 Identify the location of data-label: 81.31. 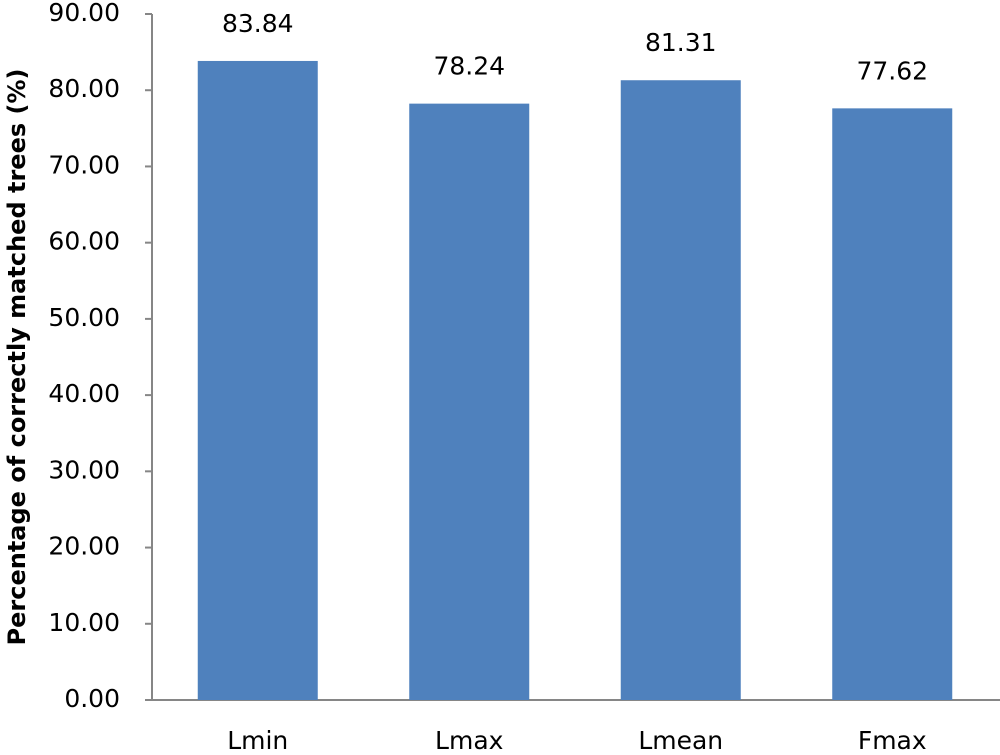
(681, 42).